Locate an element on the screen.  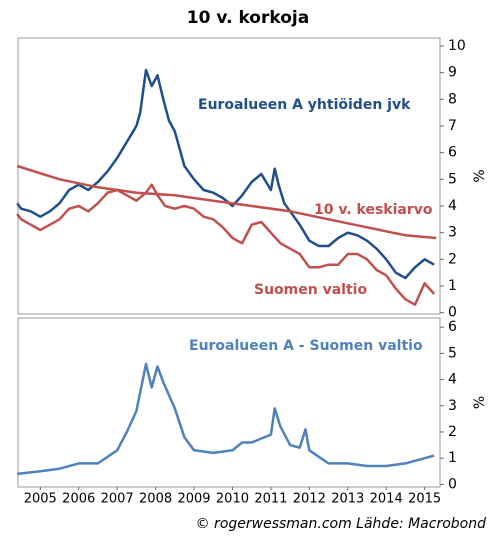
x-tick-label: 2014 is located at coordinates (386, 499).